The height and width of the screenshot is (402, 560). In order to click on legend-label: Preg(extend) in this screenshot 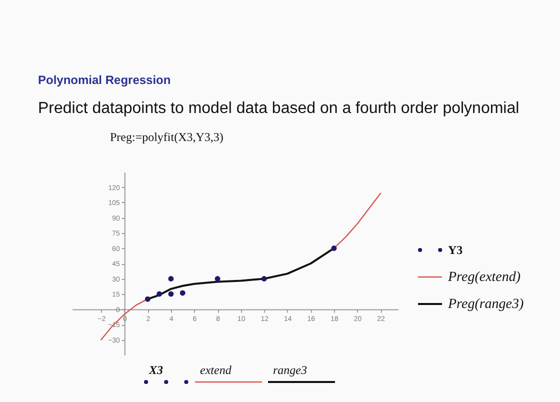, I will do `click(484, 277)`.